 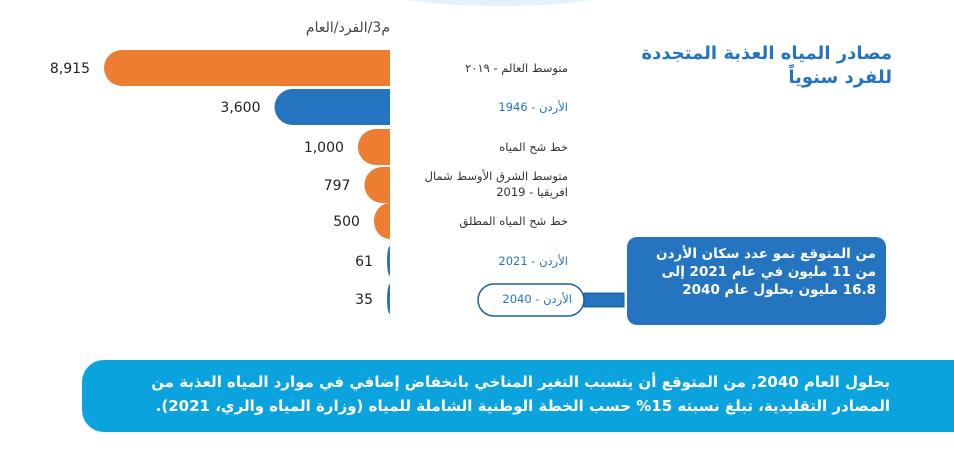 What do you see at coordinates (533, 261) in the screenshot?
I see `category-label: الأردن - 2021` at bounding box center [533, 261].